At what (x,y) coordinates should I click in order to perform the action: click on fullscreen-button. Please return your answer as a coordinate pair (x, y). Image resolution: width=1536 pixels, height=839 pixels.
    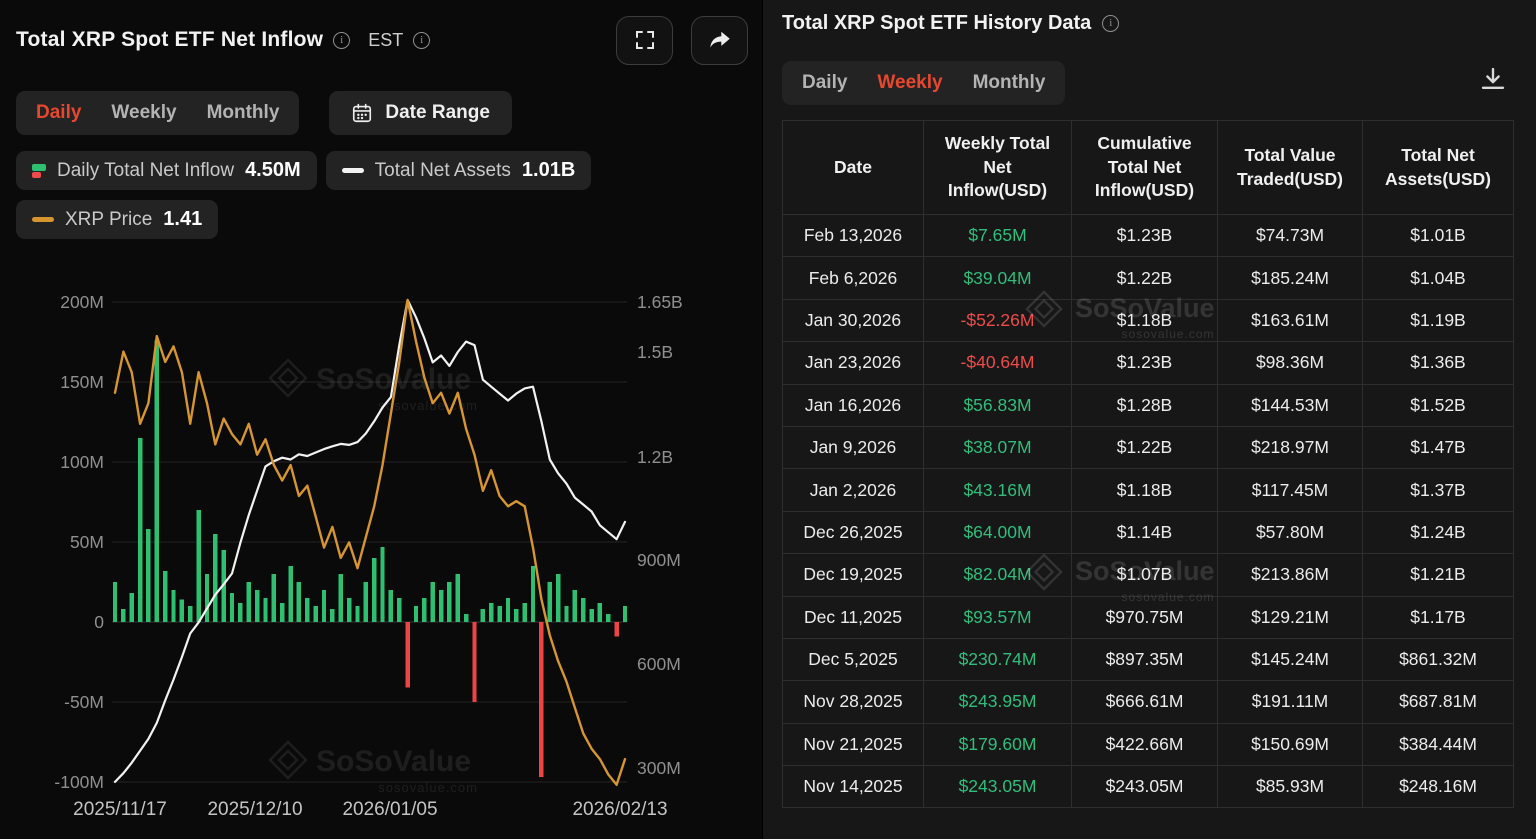
    Looking at the image, I should click on (644, 40).